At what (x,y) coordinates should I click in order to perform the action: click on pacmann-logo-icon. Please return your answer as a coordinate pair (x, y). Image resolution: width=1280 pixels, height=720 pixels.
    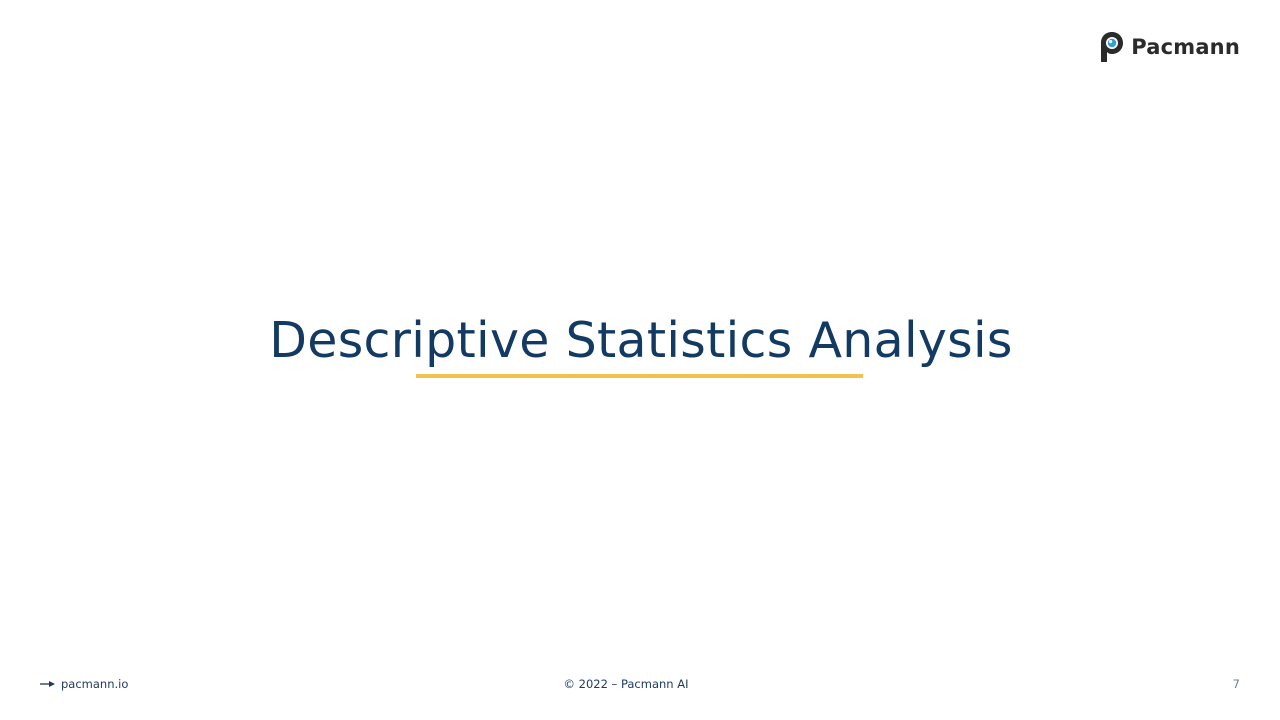
    Looking at the image, I should click on (1112, 47).